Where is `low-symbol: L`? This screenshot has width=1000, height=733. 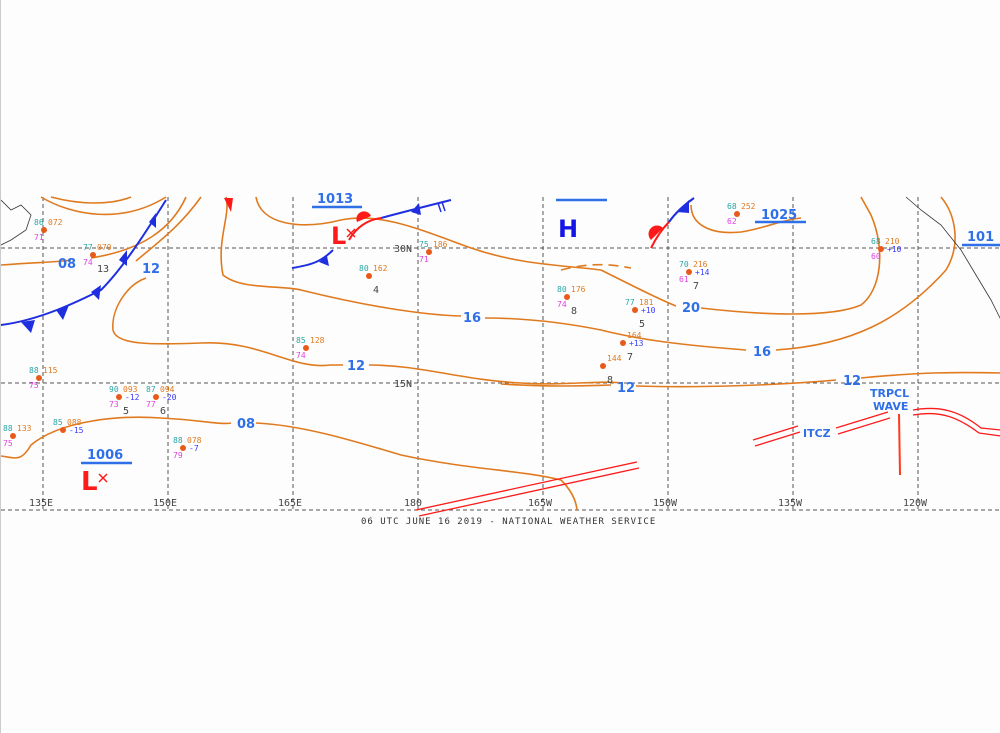 low-symbol: L is located at coordinates (89, 482).